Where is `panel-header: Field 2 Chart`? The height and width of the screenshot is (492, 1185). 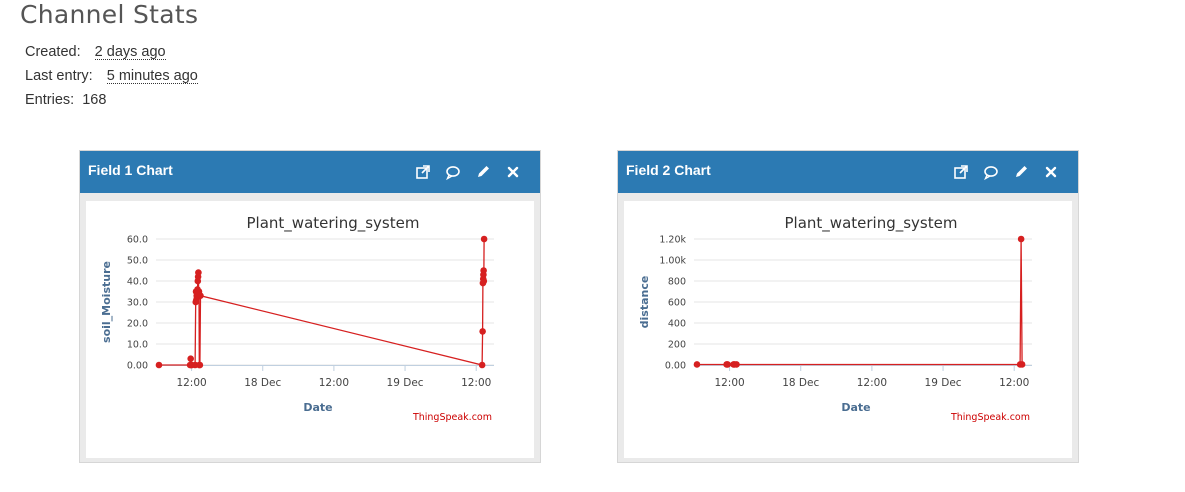 panel-header: Field 2 Chart is located at coordinates (848, 172).